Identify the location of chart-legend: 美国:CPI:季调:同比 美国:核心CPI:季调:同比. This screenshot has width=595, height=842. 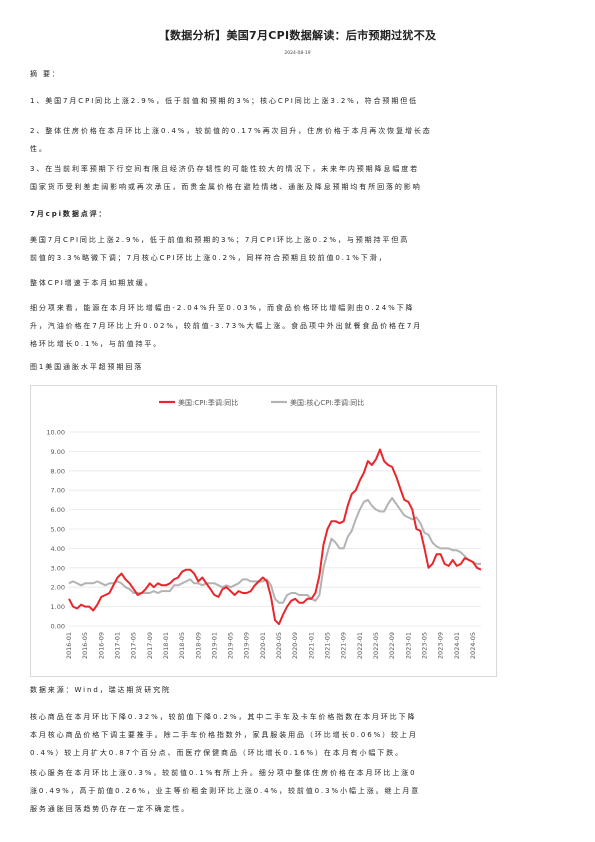
(261, 402).